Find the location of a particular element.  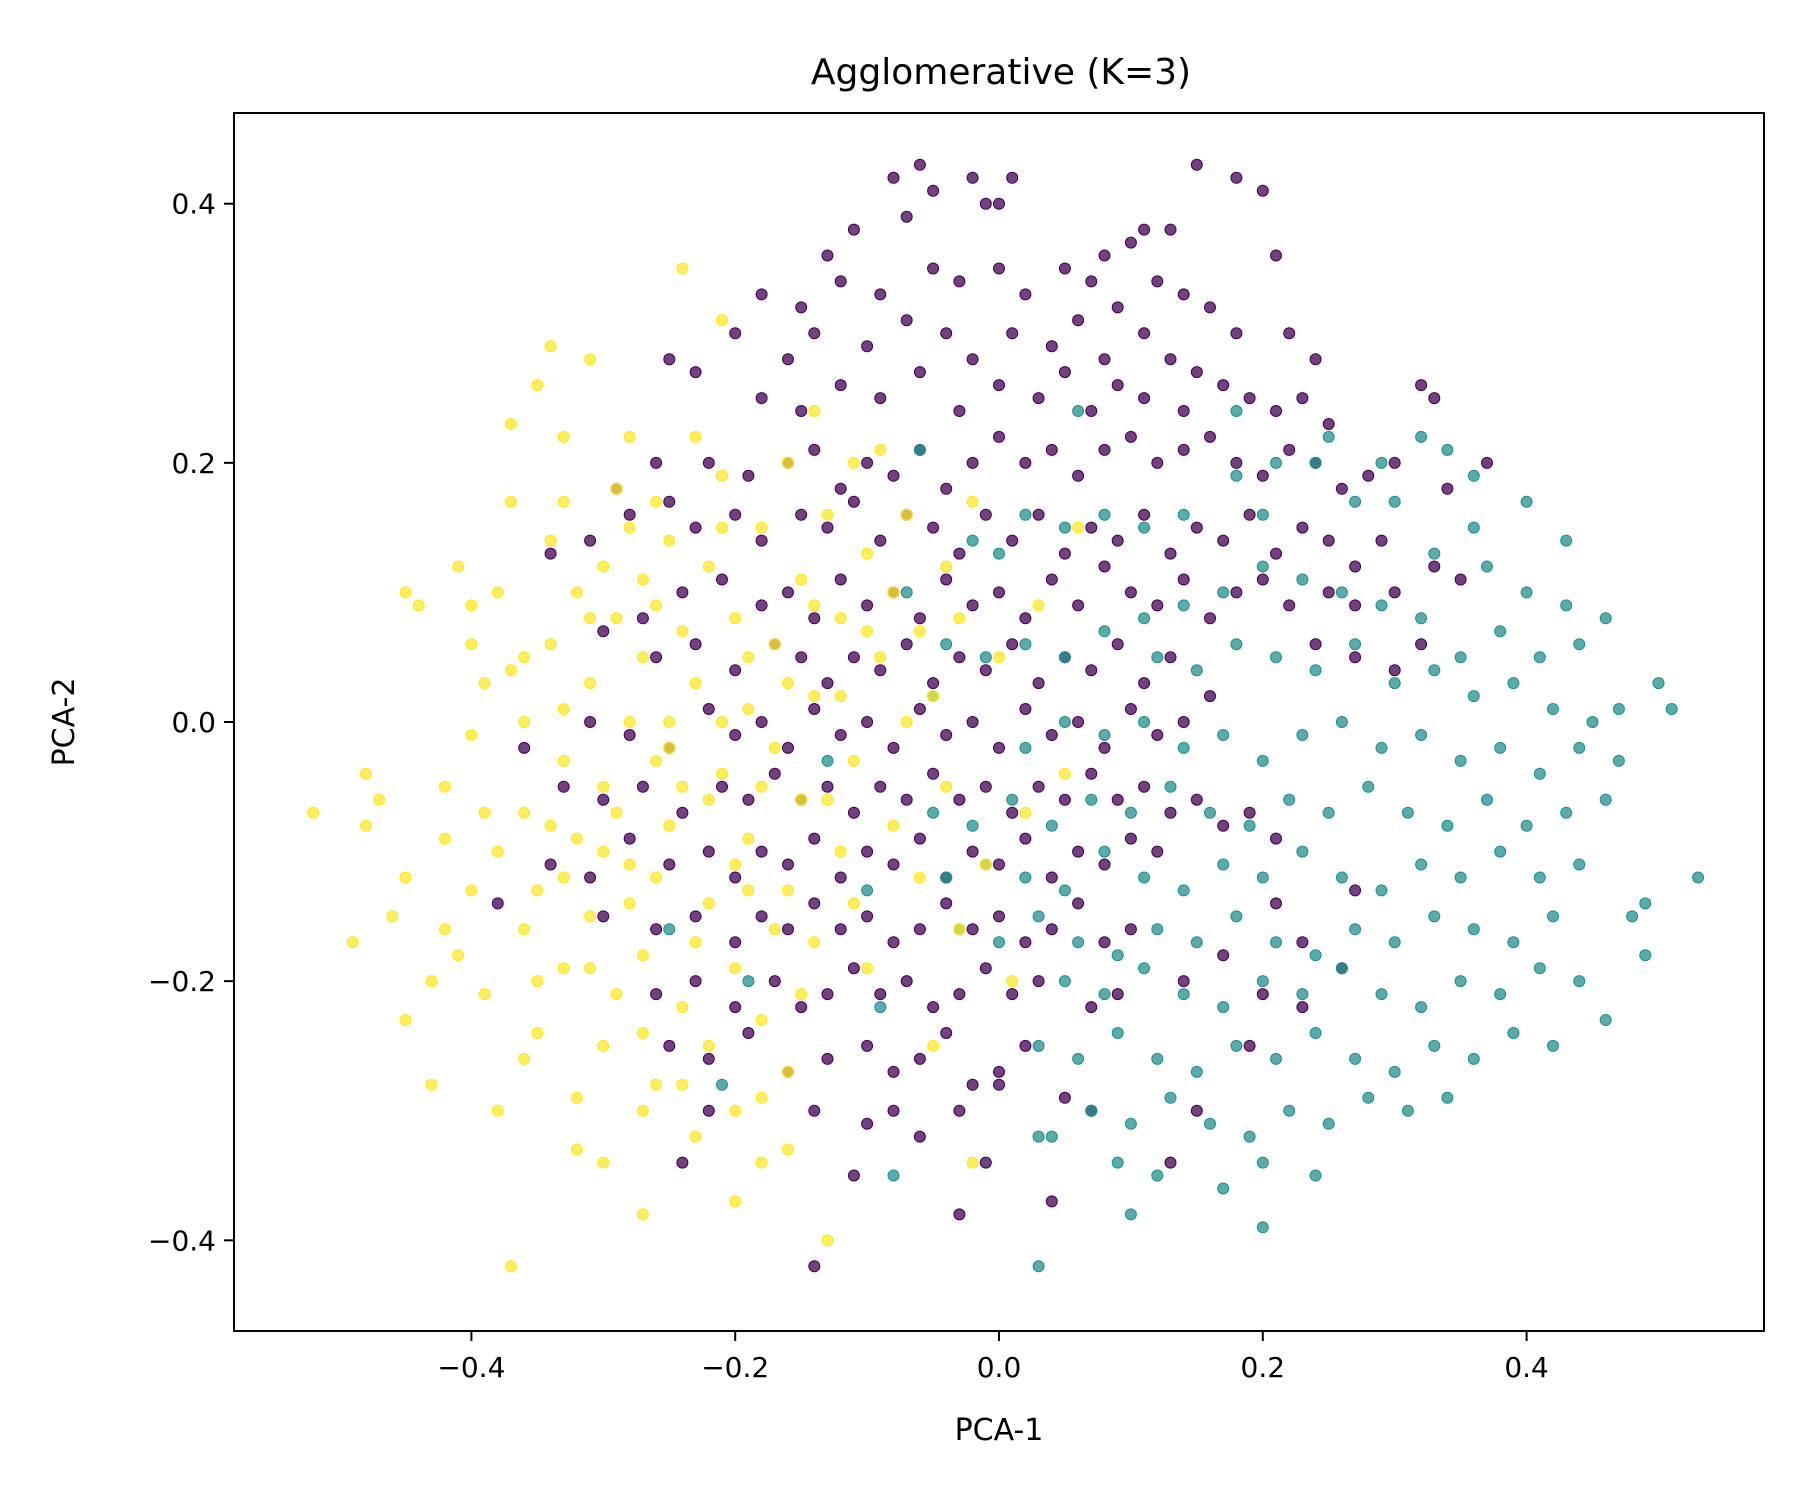

y-axis-label: PCA-2 is located at coordinates (64, 722).